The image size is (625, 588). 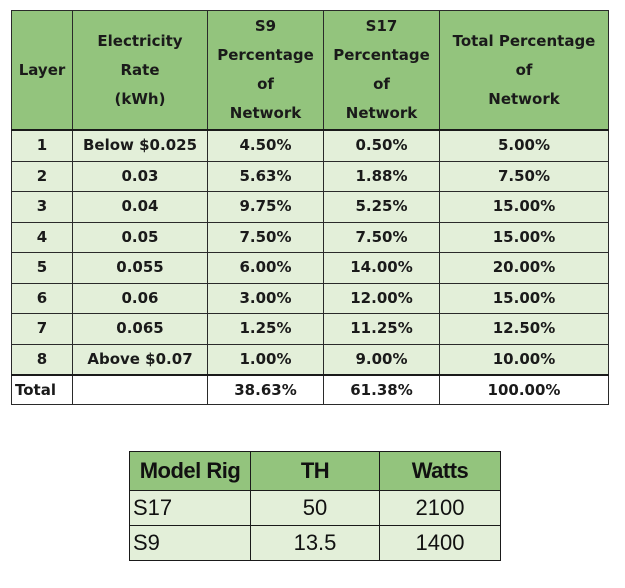 I want to click on cell-s17: 1.88%, so click(x=381, y=176).